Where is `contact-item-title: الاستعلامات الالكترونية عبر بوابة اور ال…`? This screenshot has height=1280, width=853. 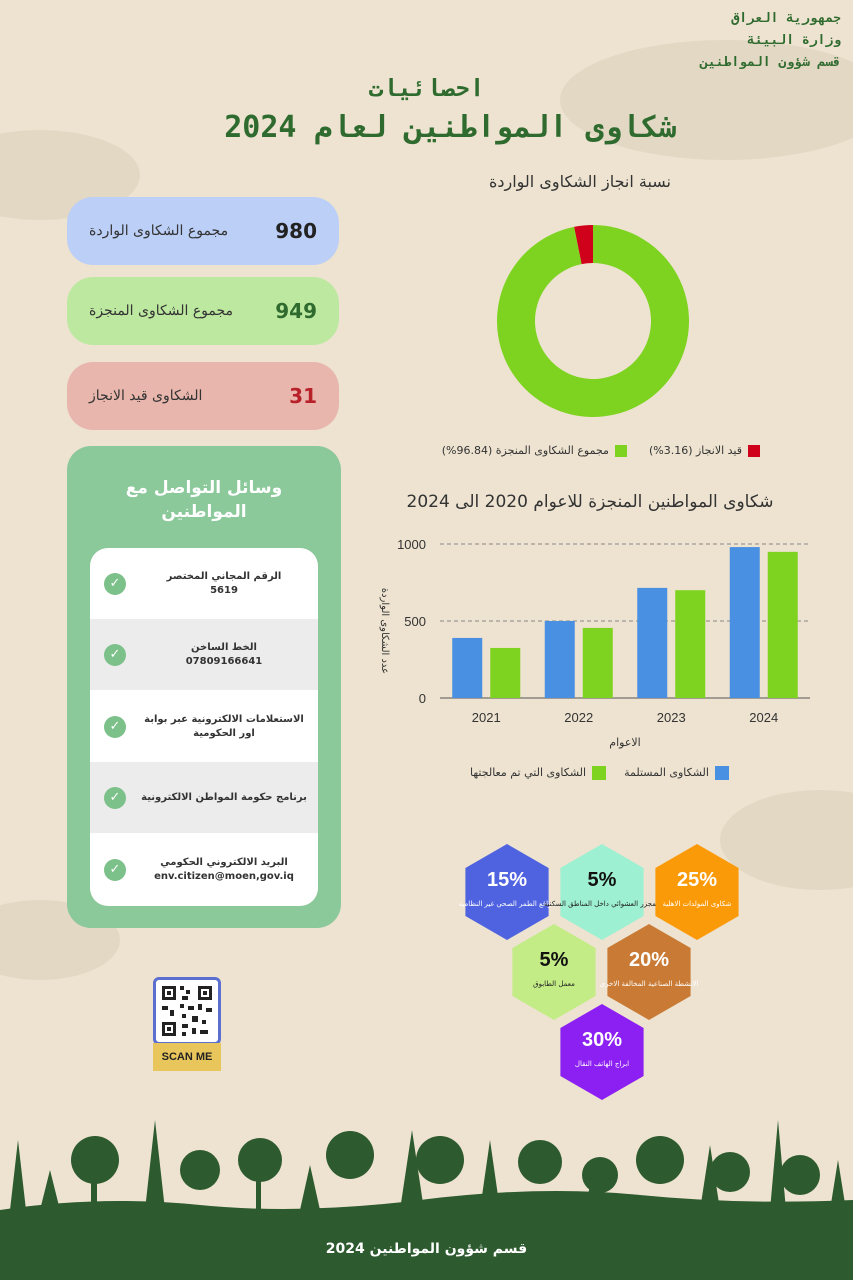
contact-item-title: الاستعلامات الالكترونية عبر بوابة اور ال… is located at coordinates (224, 726).